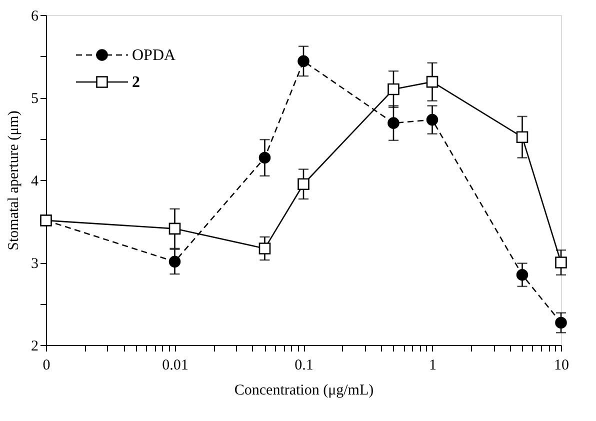  I want to click on x-tick-label: 0, so click(46, 366).